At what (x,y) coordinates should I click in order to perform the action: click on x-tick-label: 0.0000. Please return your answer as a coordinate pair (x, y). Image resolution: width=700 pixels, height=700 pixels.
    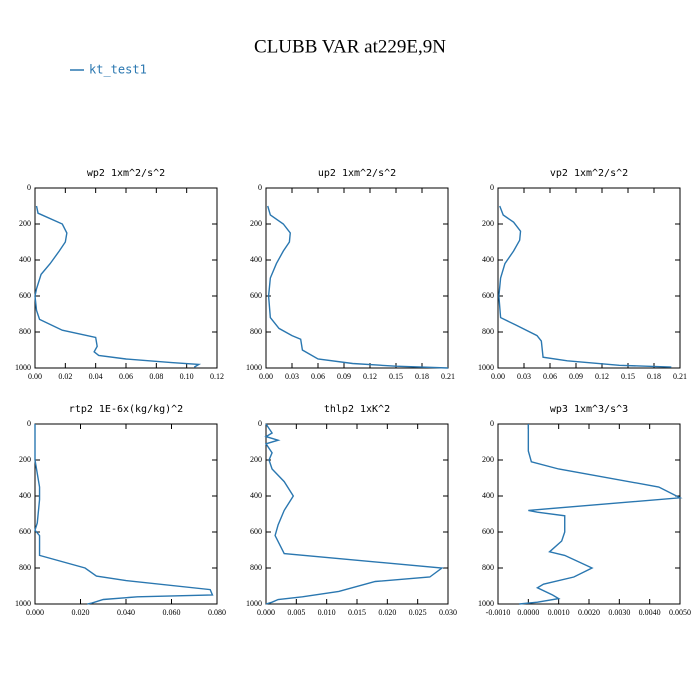
    Looking at the image, I should click on (528, 612).